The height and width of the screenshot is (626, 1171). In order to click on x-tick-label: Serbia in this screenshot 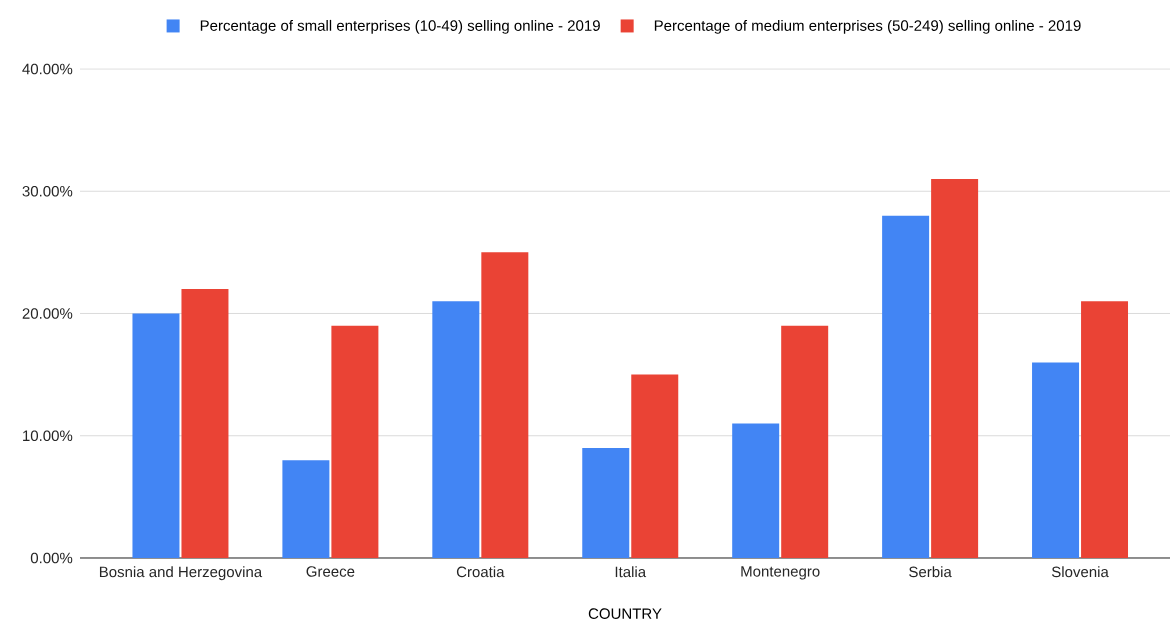, I will do `click(930, 572)`.